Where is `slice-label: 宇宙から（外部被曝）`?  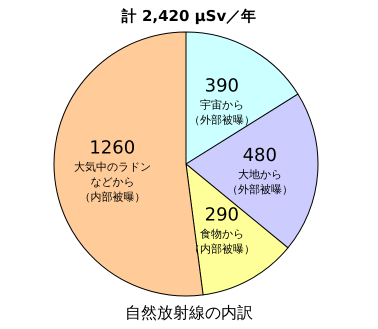
slice-label: 宇宙から（外部被曝） is located at coordinates (221, 112).